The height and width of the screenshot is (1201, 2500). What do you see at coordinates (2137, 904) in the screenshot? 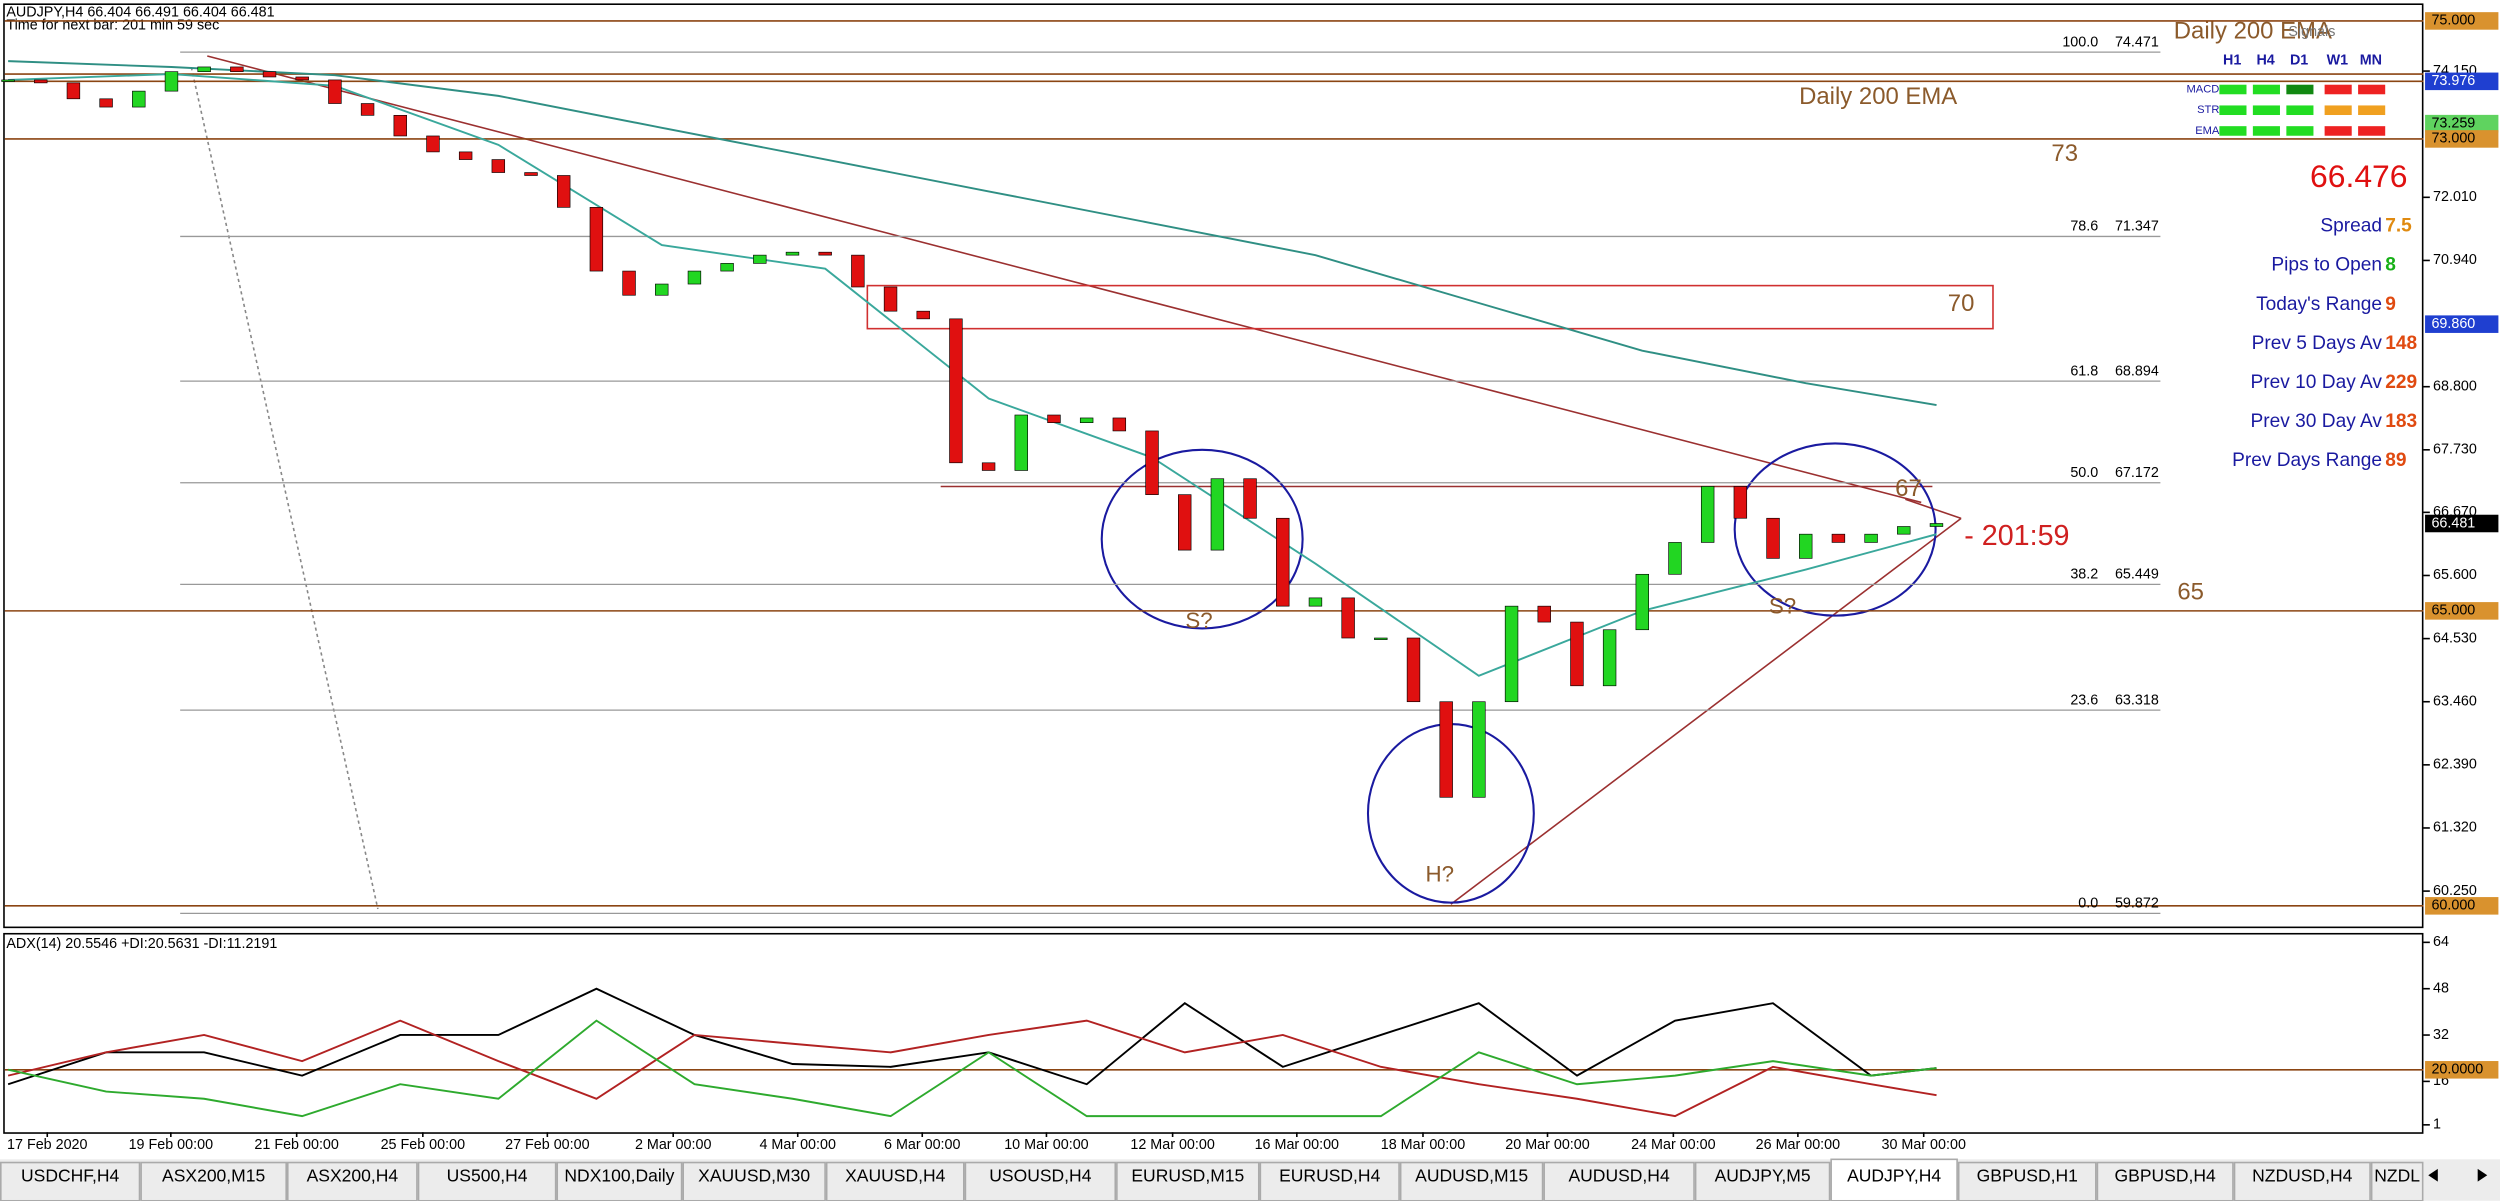
I see `fib-price: 59.872` at bounding box center [2137, 904].